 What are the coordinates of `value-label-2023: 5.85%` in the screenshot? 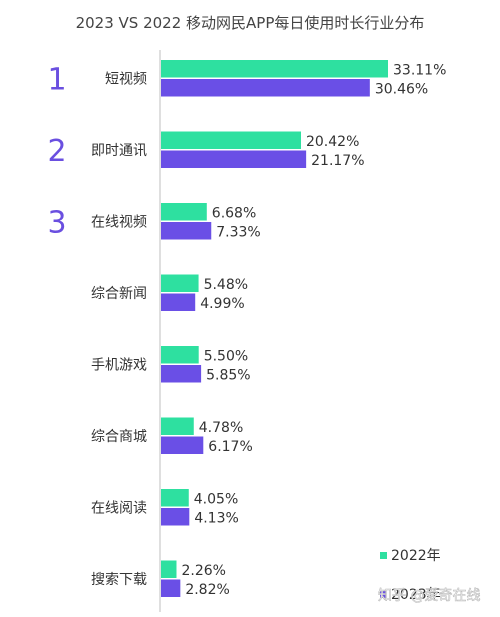 It's located at (228, 376).